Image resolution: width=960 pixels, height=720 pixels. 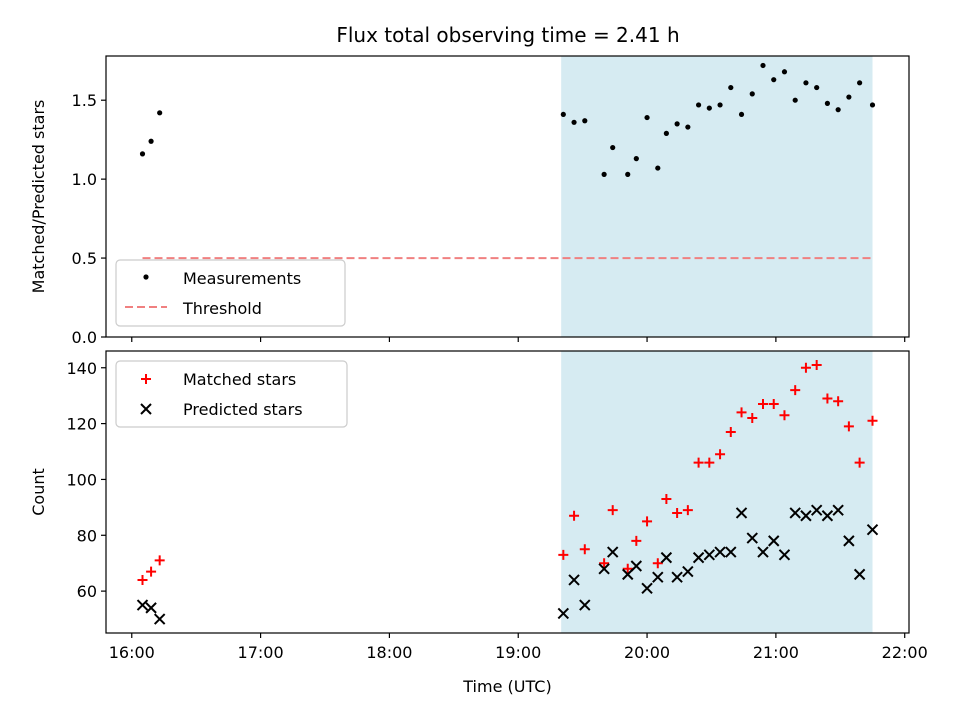 What do you see at coordinates (222, 308) in the screenshot?
I see `legend-label: Threshold` at bounding box center [222, 308].